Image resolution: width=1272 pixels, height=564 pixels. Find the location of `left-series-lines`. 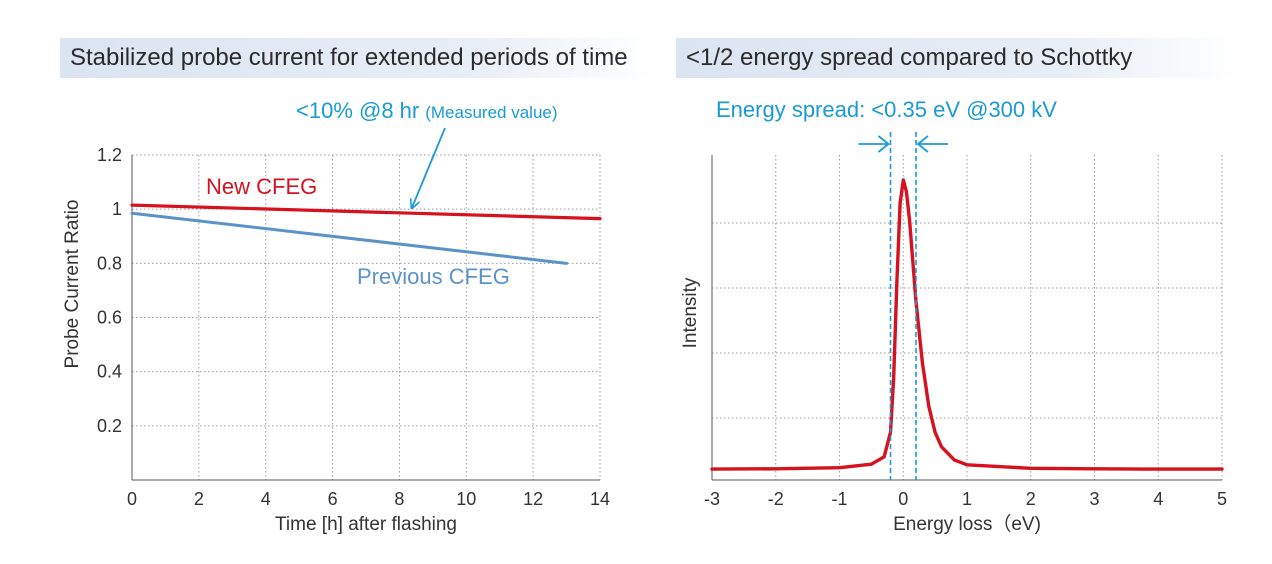

left-series-lines is located at coordinates (366, 234).